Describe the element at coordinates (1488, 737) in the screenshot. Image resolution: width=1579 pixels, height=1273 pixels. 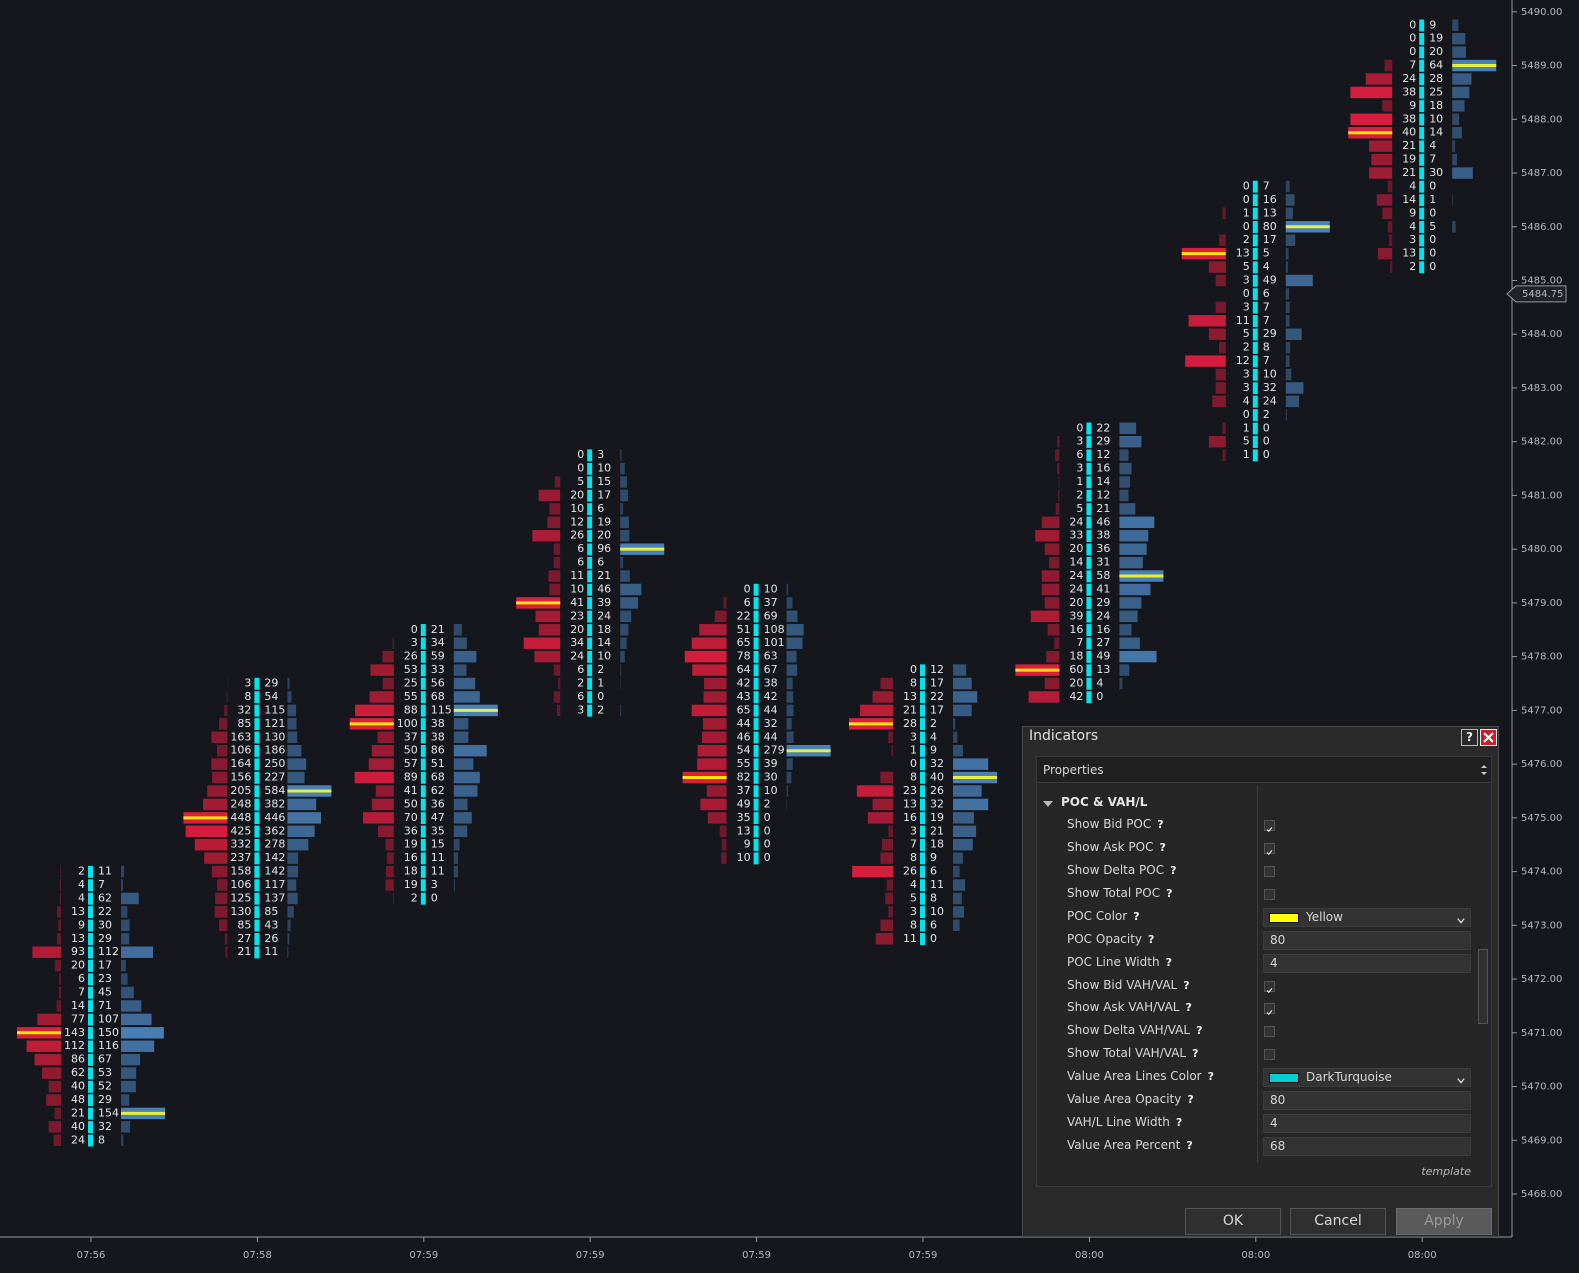
I see `close-button` at that location.